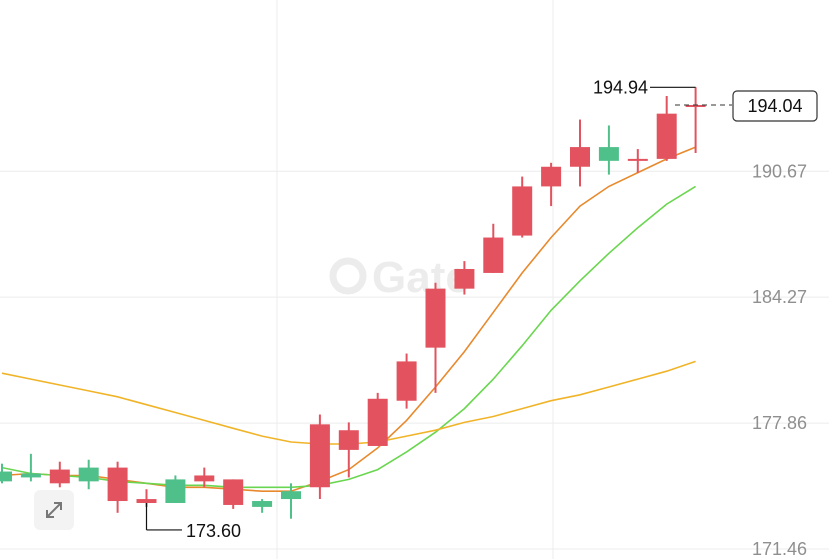 The width and height of the screenshot is (829, 559). I want to click on price-axis-tick-label: 190.67, so click(779, 171).